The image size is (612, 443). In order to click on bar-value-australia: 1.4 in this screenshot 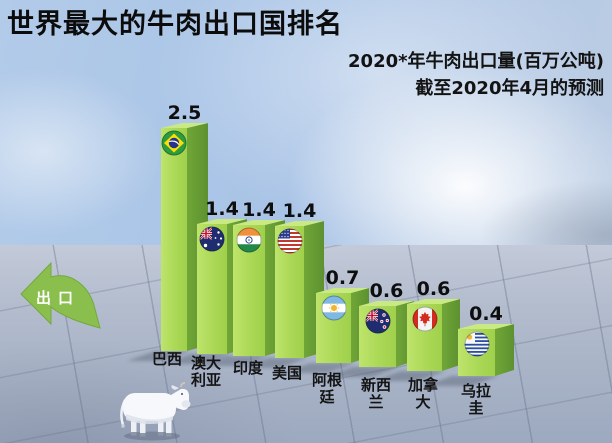, I will do `click(222, 209)`.